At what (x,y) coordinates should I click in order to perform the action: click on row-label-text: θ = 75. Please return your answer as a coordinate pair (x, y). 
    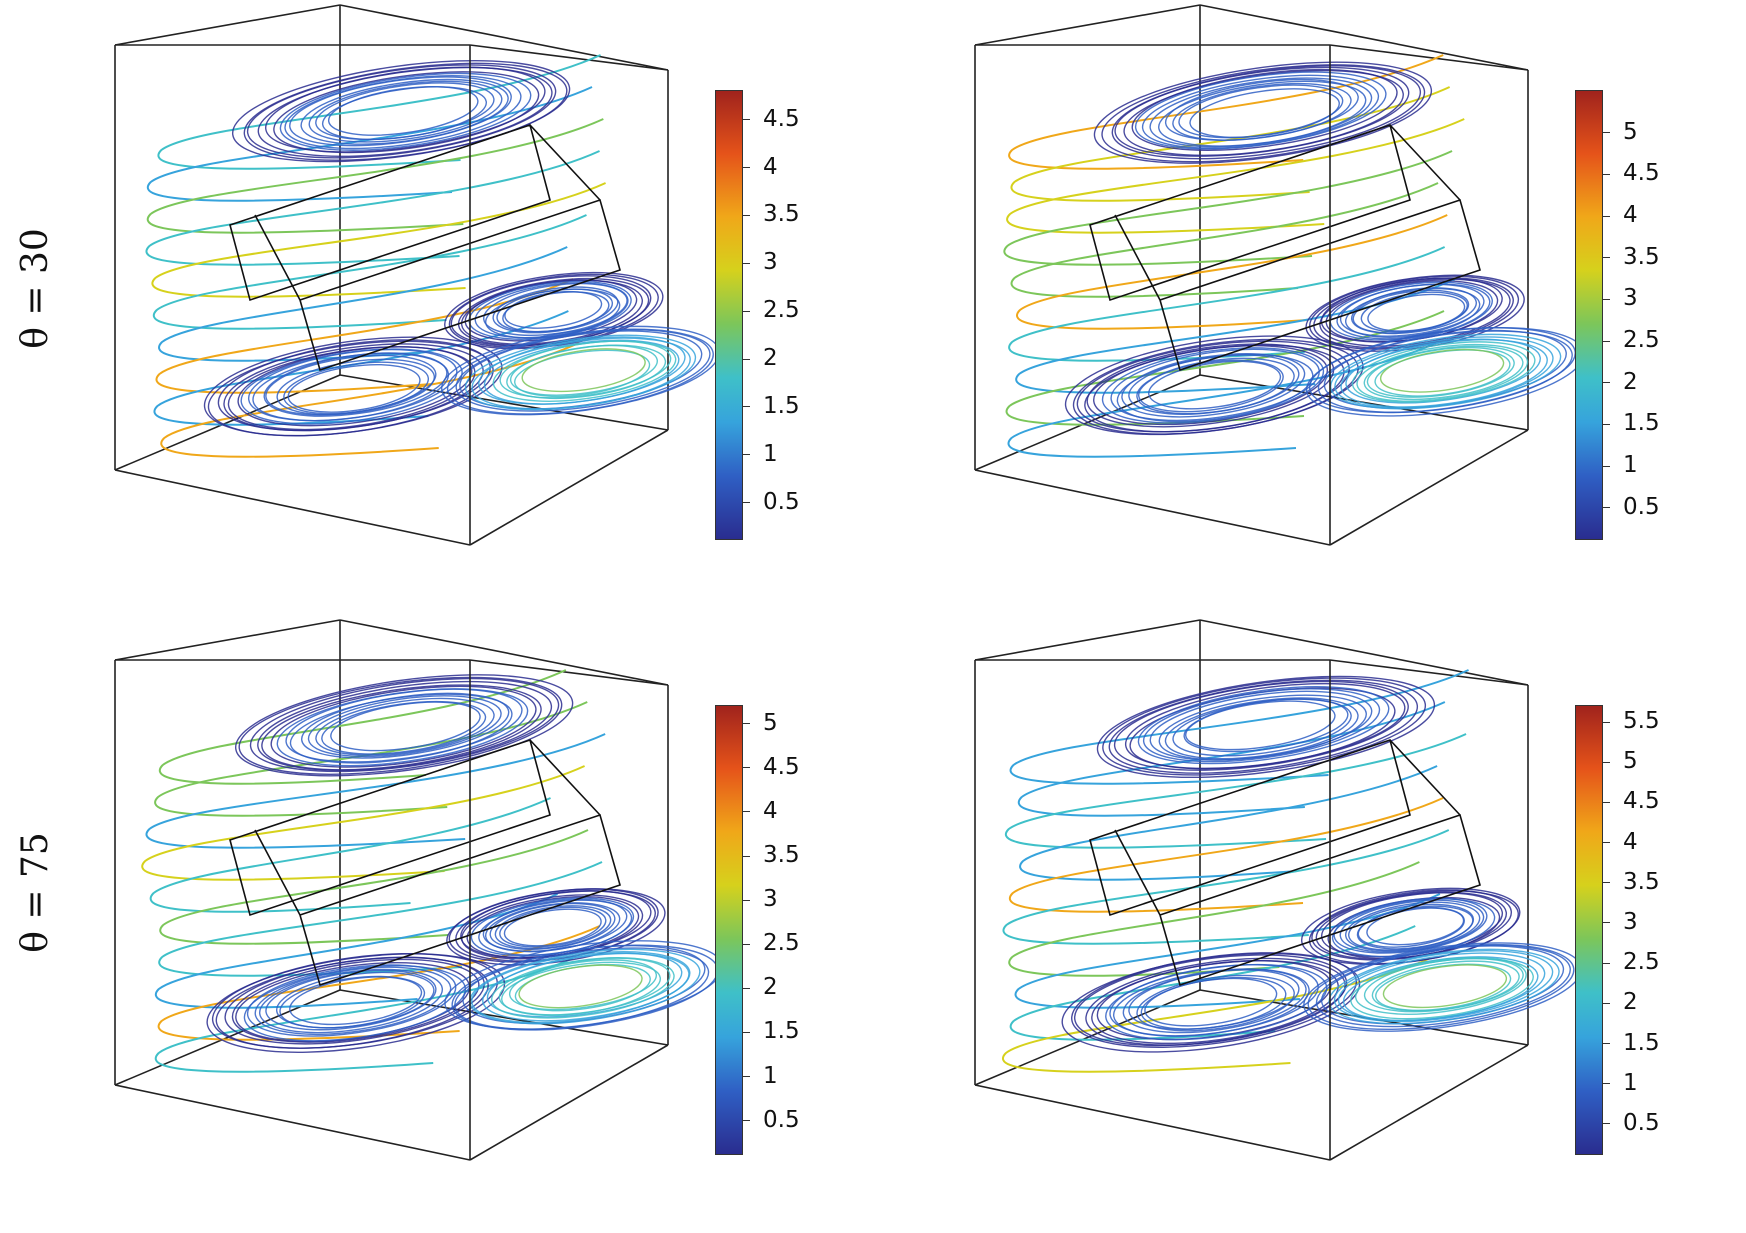
    Looking at the image, I should click on (35, 892).